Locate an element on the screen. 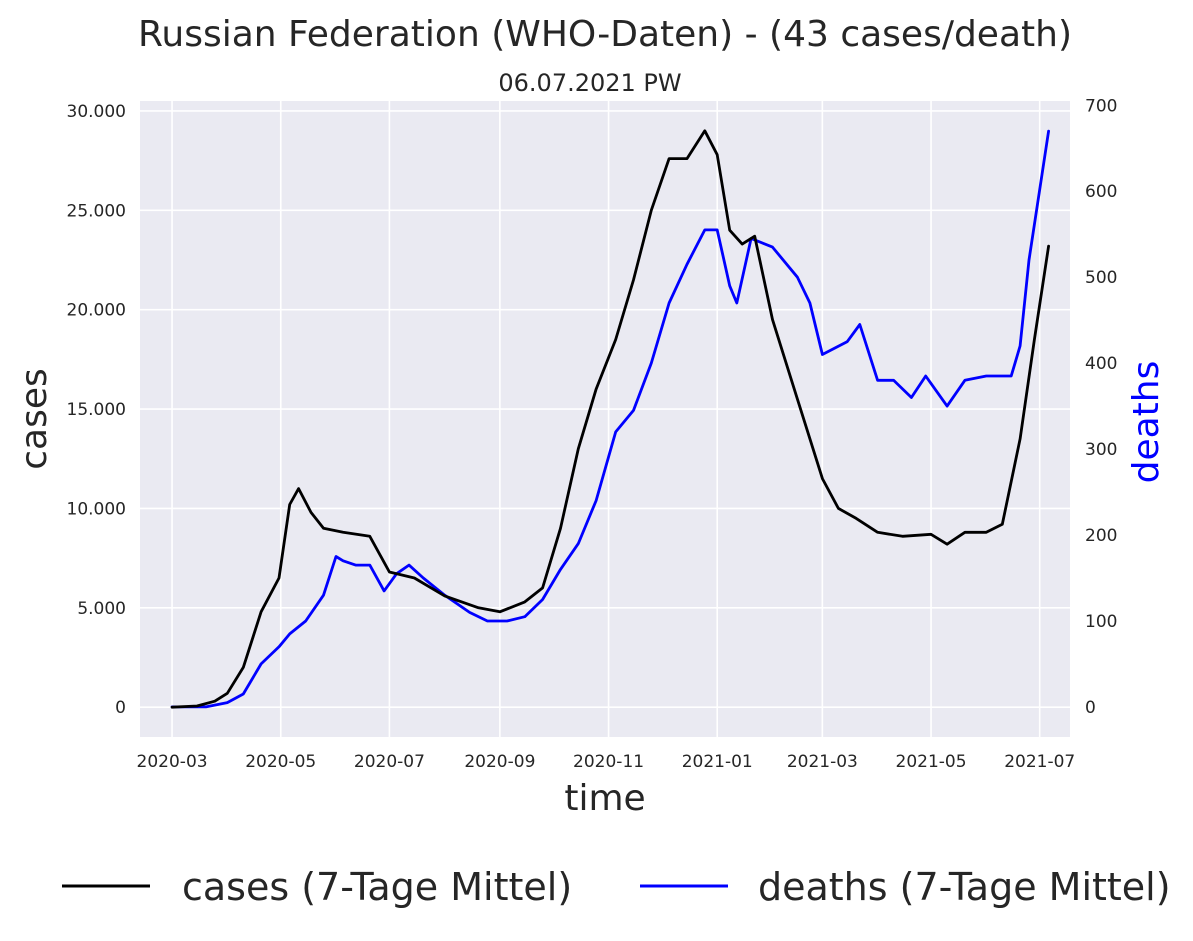 The width and height of the screenshot is (1193, 941). y-right-tick-label: 100 is located at coordinates (1101, 622).